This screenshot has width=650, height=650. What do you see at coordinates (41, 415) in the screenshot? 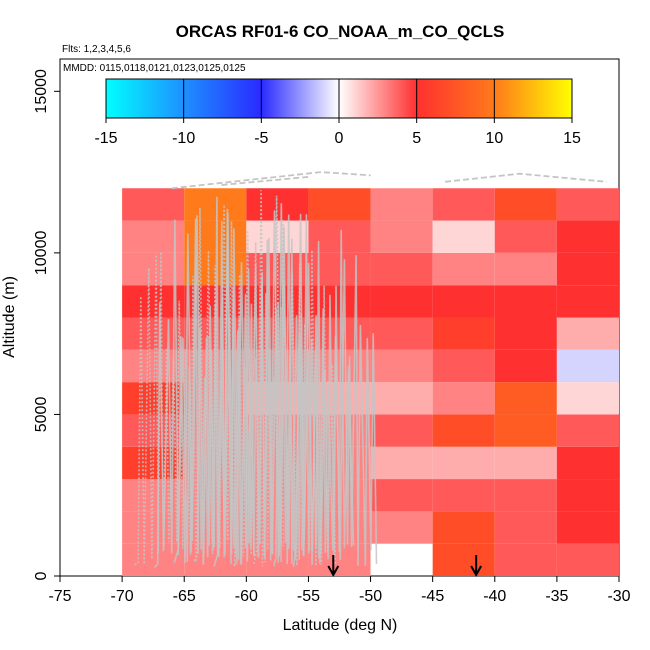
I see `y-tick-label: 5000` at bounding box center [41, 415].